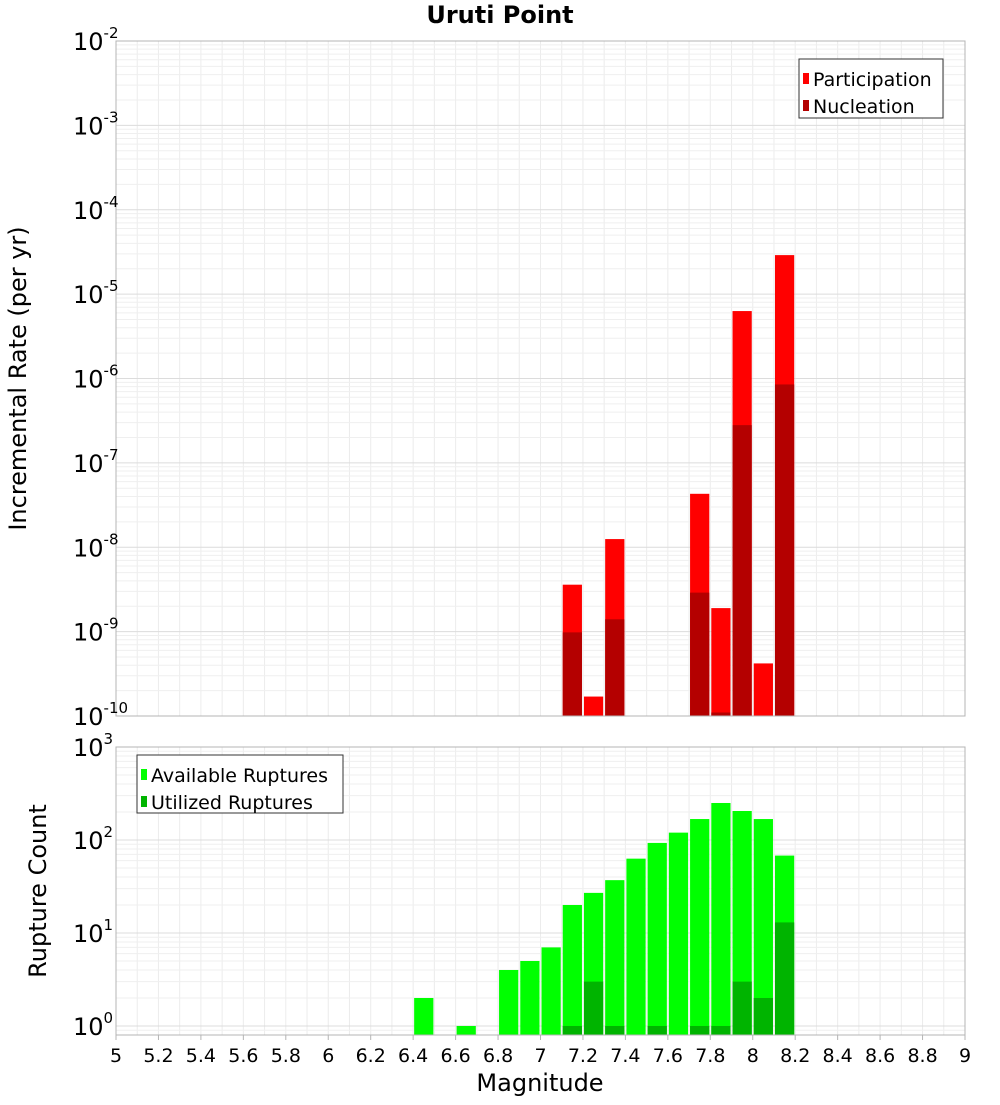 This screenshot has height=1105, width=1000. What do you see at coordinates (455, 1056) in the screenshot?
I see `x-tick-label: 6.6` at bounding box center [455, 1056].